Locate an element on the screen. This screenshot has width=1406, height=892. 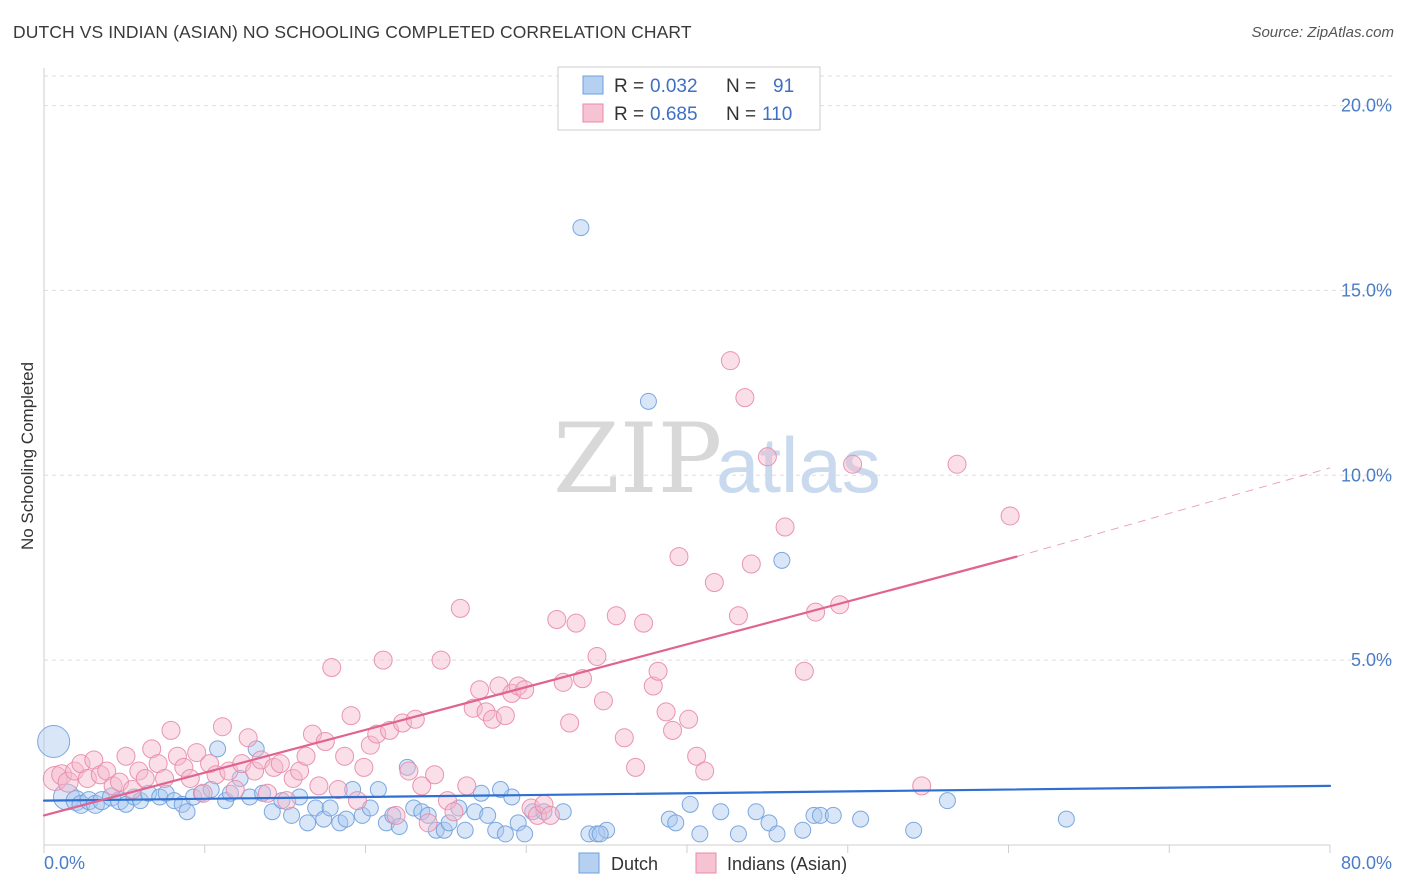
y-axis-label: No Schooling Completed is located at coordinates (27, 456).